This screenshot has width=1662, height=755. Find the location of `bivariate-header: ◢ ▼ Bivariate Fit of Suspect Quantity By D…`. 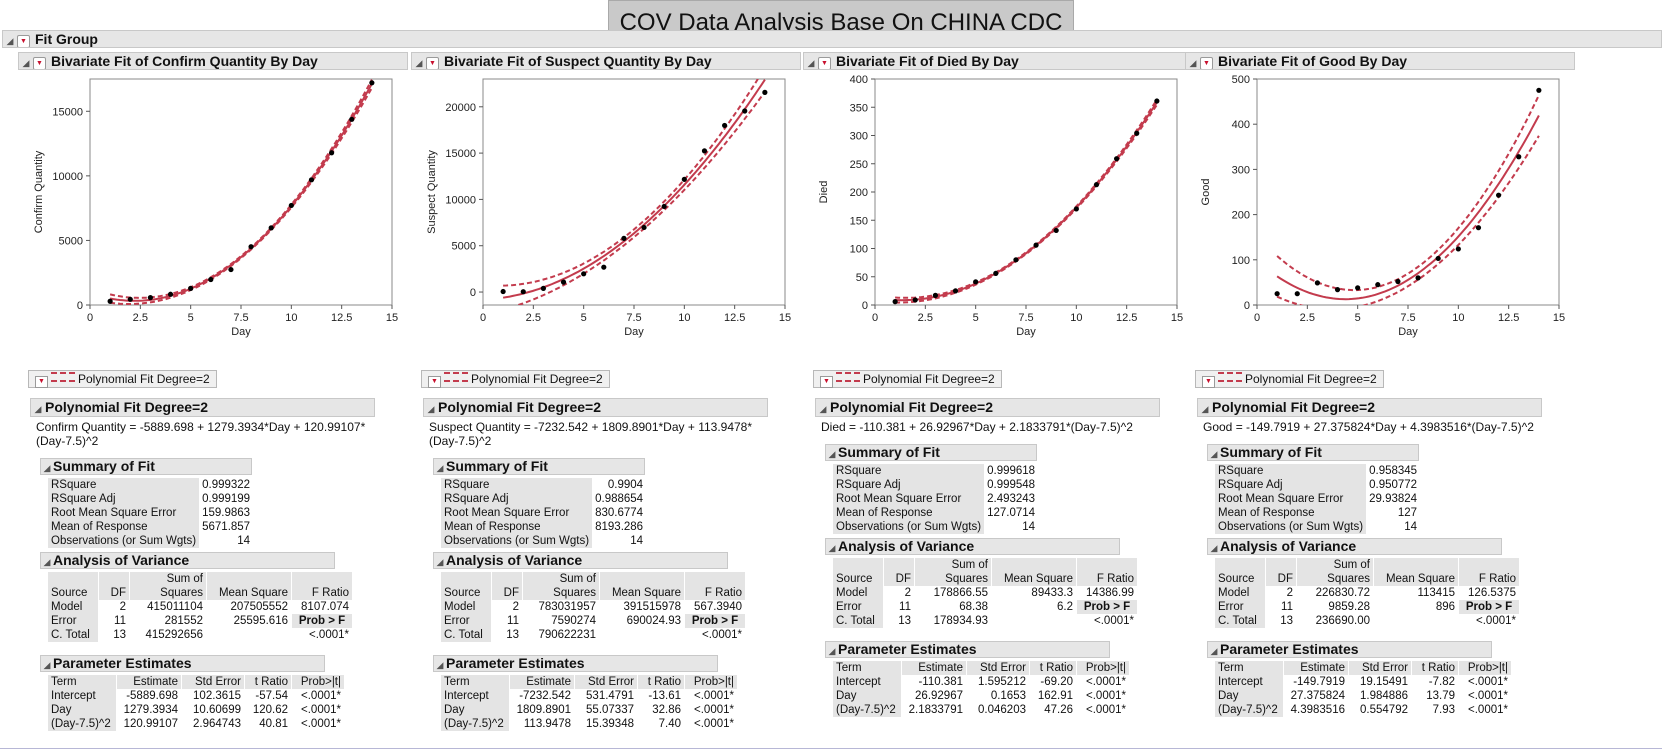

bivariate-header: ◢ ▼ Bivariate Fit of Suspect Quantity By D… is located at coordinates (606, 61).